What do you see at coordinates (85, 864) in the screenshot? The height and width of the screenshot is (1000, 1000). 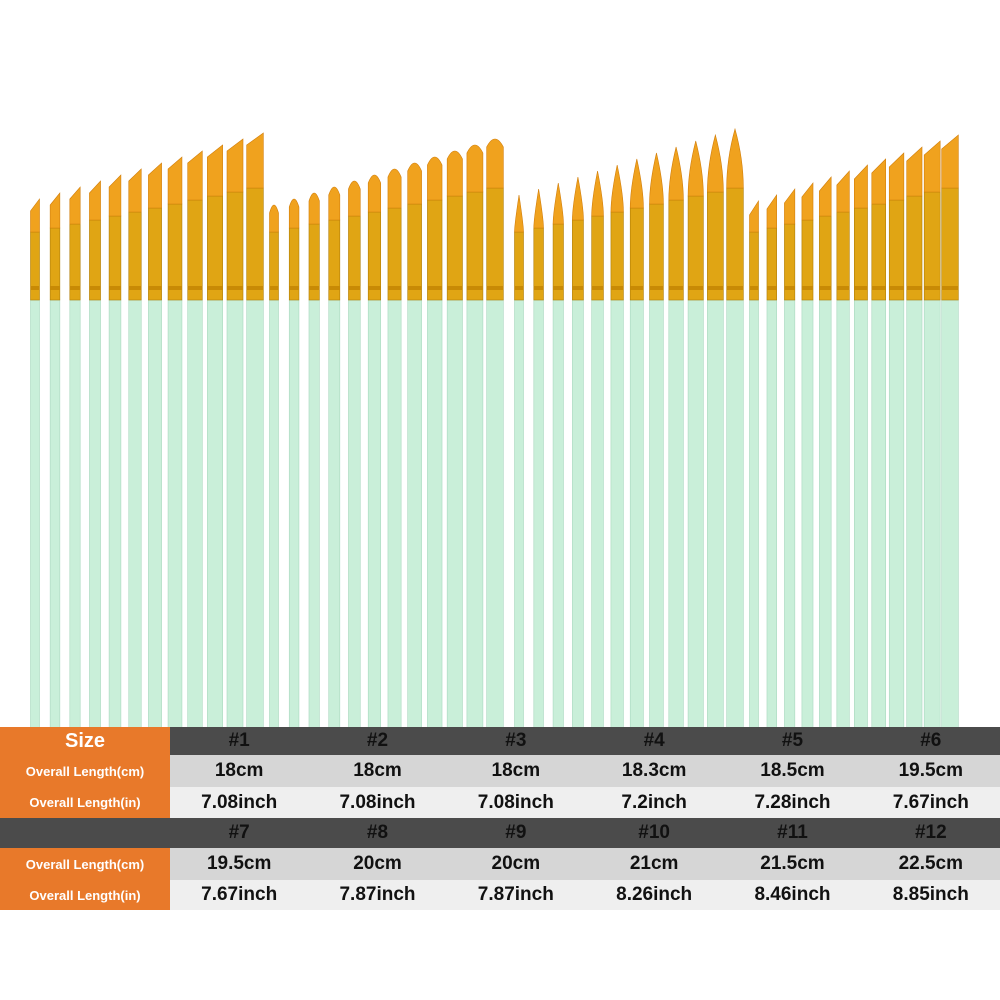 I see `row-label: Overall Length(cm)` at bounding box center [85, 864].